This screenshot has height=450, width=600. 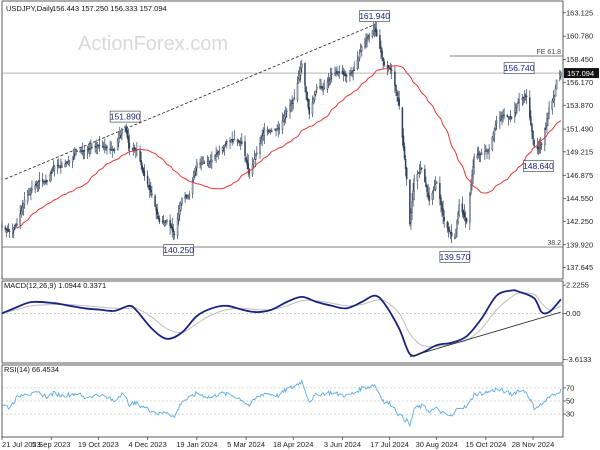 What do you see at coordinates (31, 369) in the screenshot?
I see `rsi-panel-title: RSI(14) 66.4534` at bounding box center [31, 369].